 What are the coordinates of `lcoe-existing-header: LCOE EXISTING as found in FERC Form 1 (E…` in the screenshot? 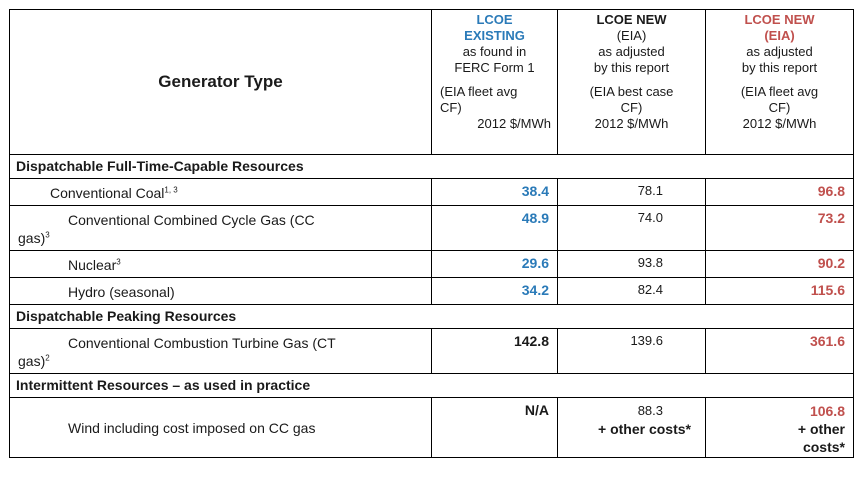 It's located at (494, 82).